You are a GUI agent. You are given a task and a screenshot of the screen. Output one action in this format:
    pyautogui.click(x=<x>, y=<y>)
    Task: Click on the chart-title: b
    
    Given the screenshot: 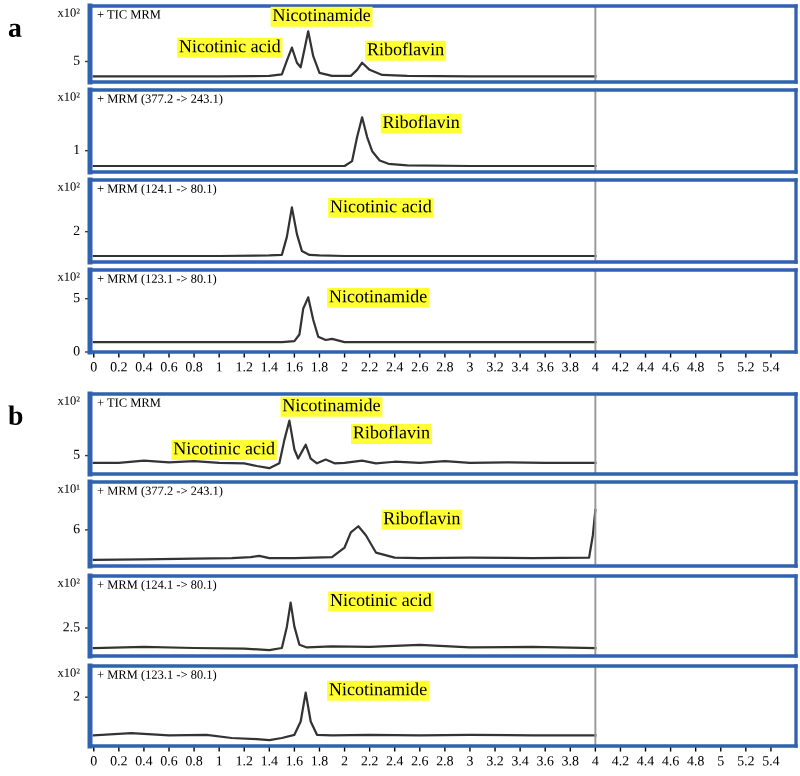 What is the action you would take?
    pyautogui.click(x=15, y=415)
    